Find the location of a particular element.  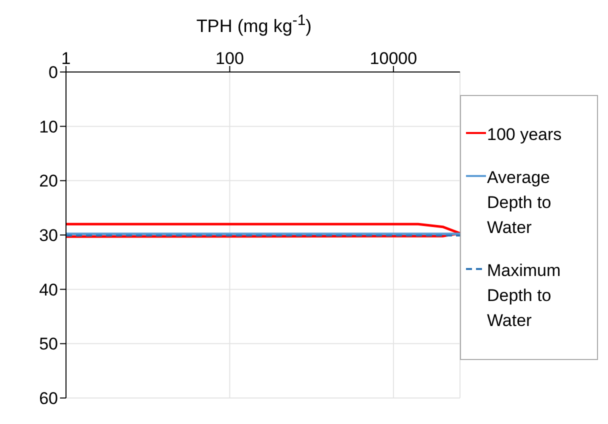

legend-label: Maximum Depth to Water is located at coordinates (524, 296).